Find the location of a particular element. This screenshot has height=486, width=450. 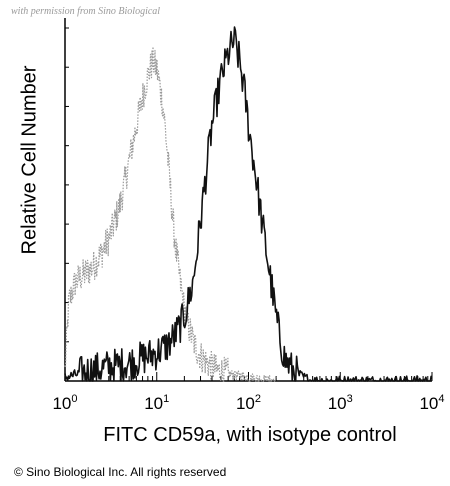

x-axis-label: FITC CD59a, with isotype control is located at coordinates (250, 435).